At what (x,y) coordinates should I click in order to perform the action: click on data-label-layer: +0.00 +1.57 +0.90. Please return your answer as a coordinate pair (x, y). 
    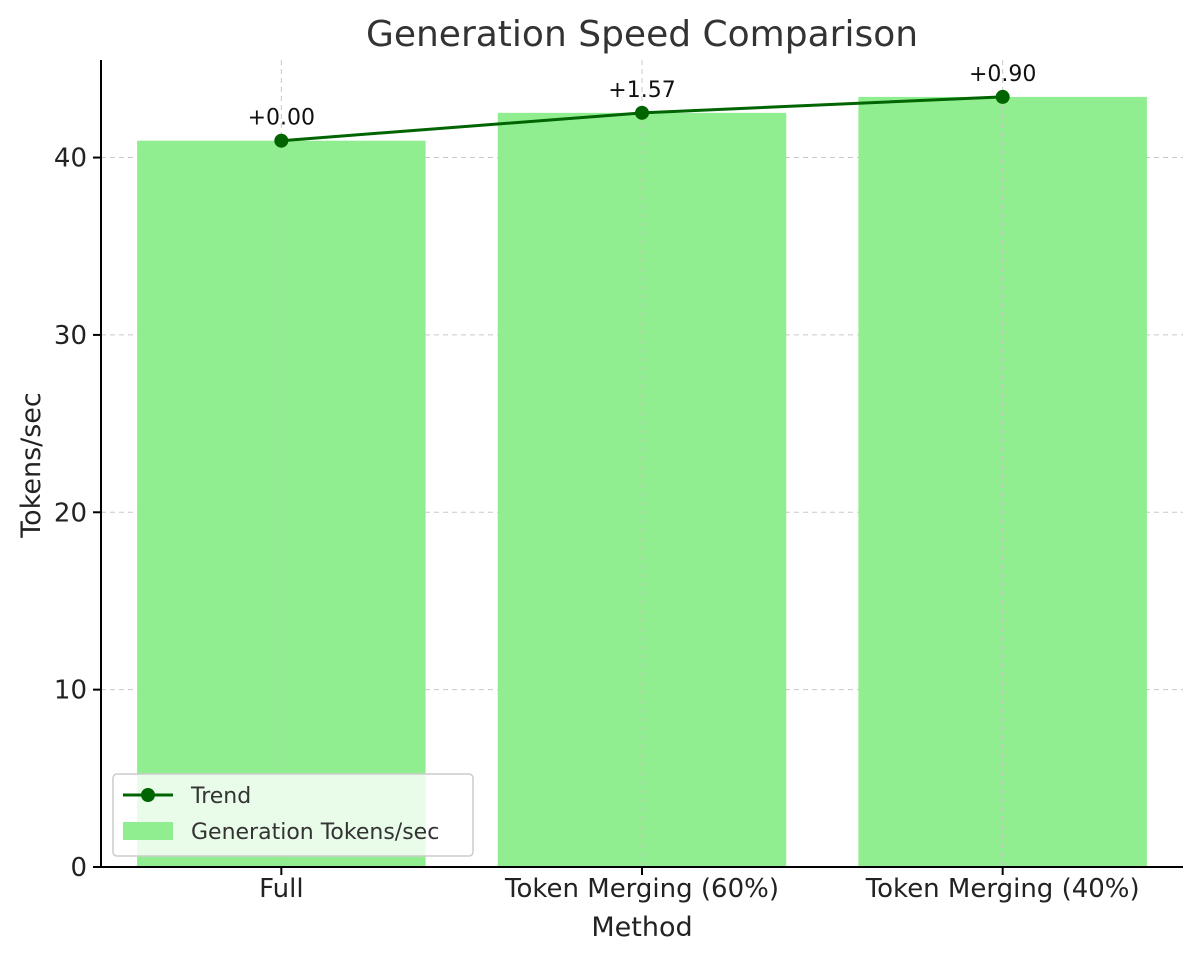
    Looking at the image, I should click on (642, 96).